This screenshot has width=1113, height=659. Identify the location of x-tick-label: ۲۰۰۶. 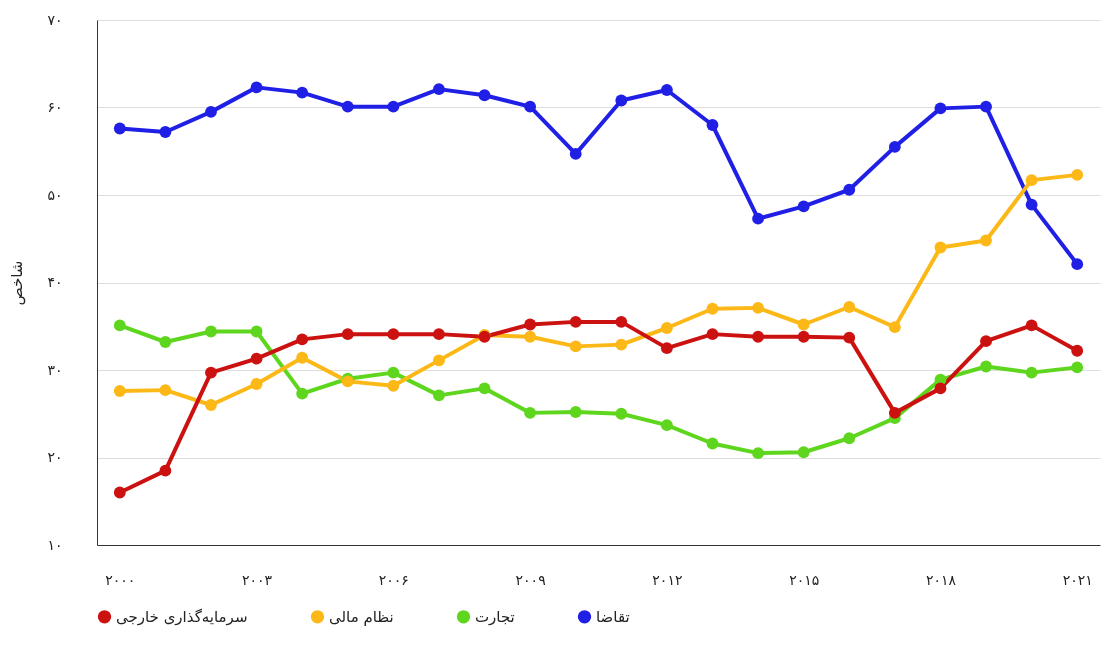
(393, 579).